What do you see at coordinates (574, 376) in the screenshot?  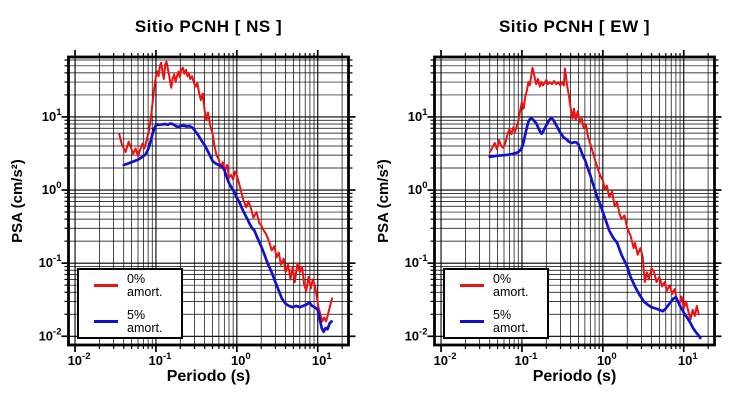 I see `x-axis-label-ew: Periodo (s)` at bounding box center [574, 376].